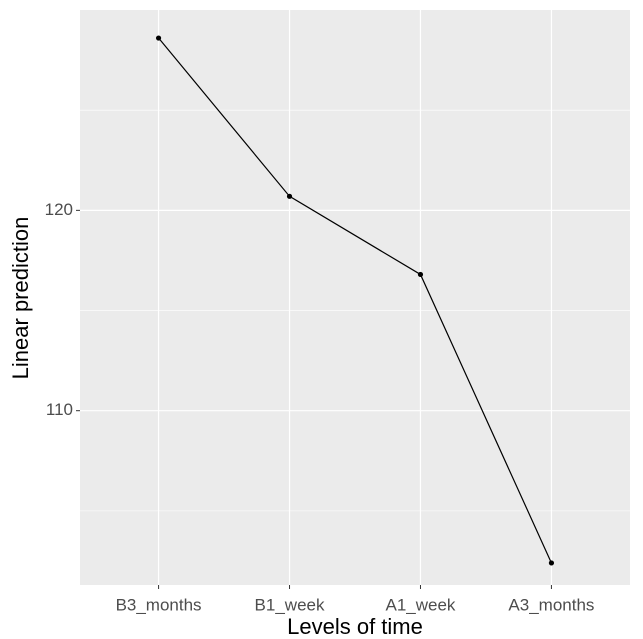  What do you see at coordinates (355, 626) in the screenshot?
I see `x-axis-title: Levels of time` at bounding box center [355, 626].